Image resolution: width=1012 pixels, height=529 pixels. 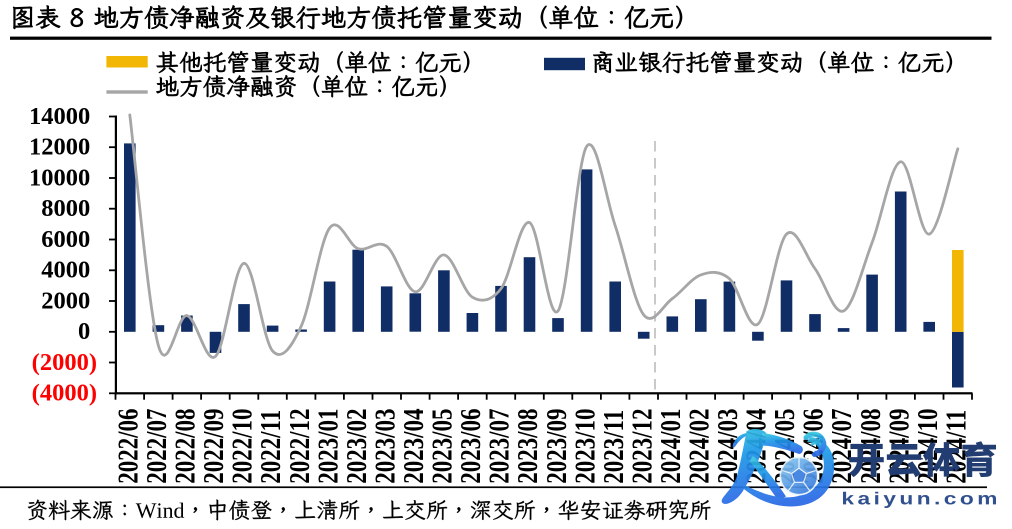 What do you see at coordinates (157, 446) in the screenshot?
I see `svg-text: 2022/07` at bounding box center [157, 446].